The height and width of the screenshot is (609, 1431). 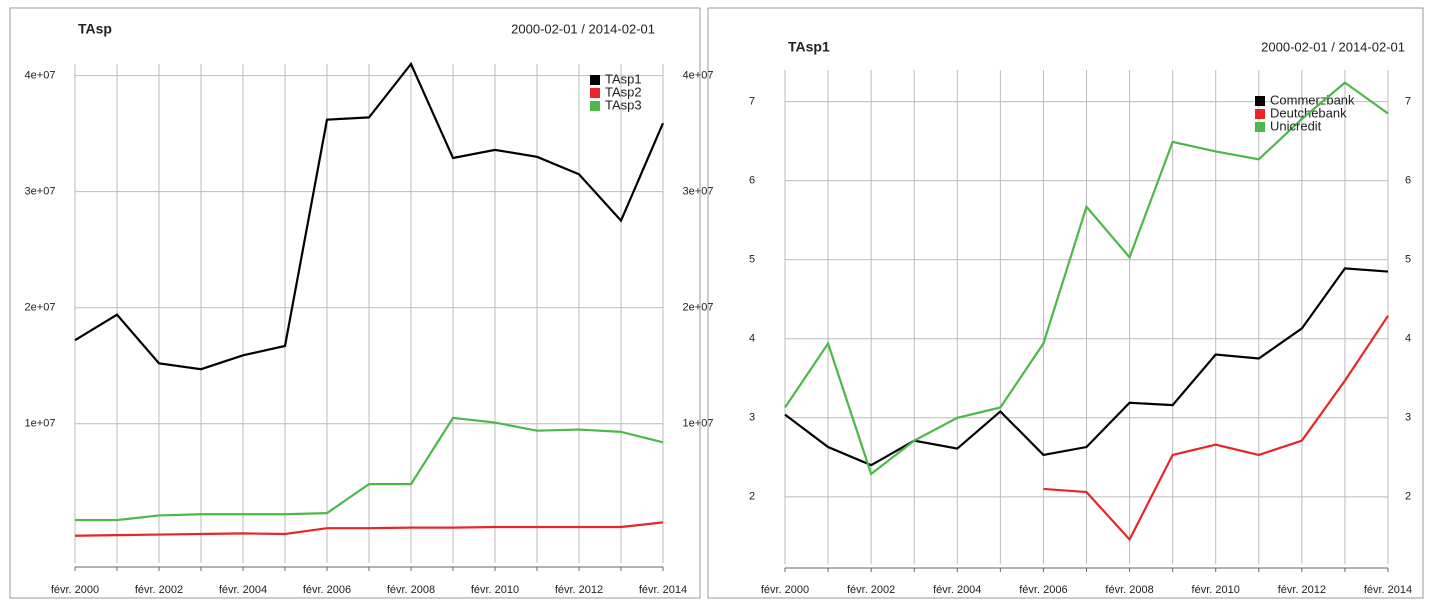 I want to click on y2-tick-label: 2, so click(x=1408, y=497).